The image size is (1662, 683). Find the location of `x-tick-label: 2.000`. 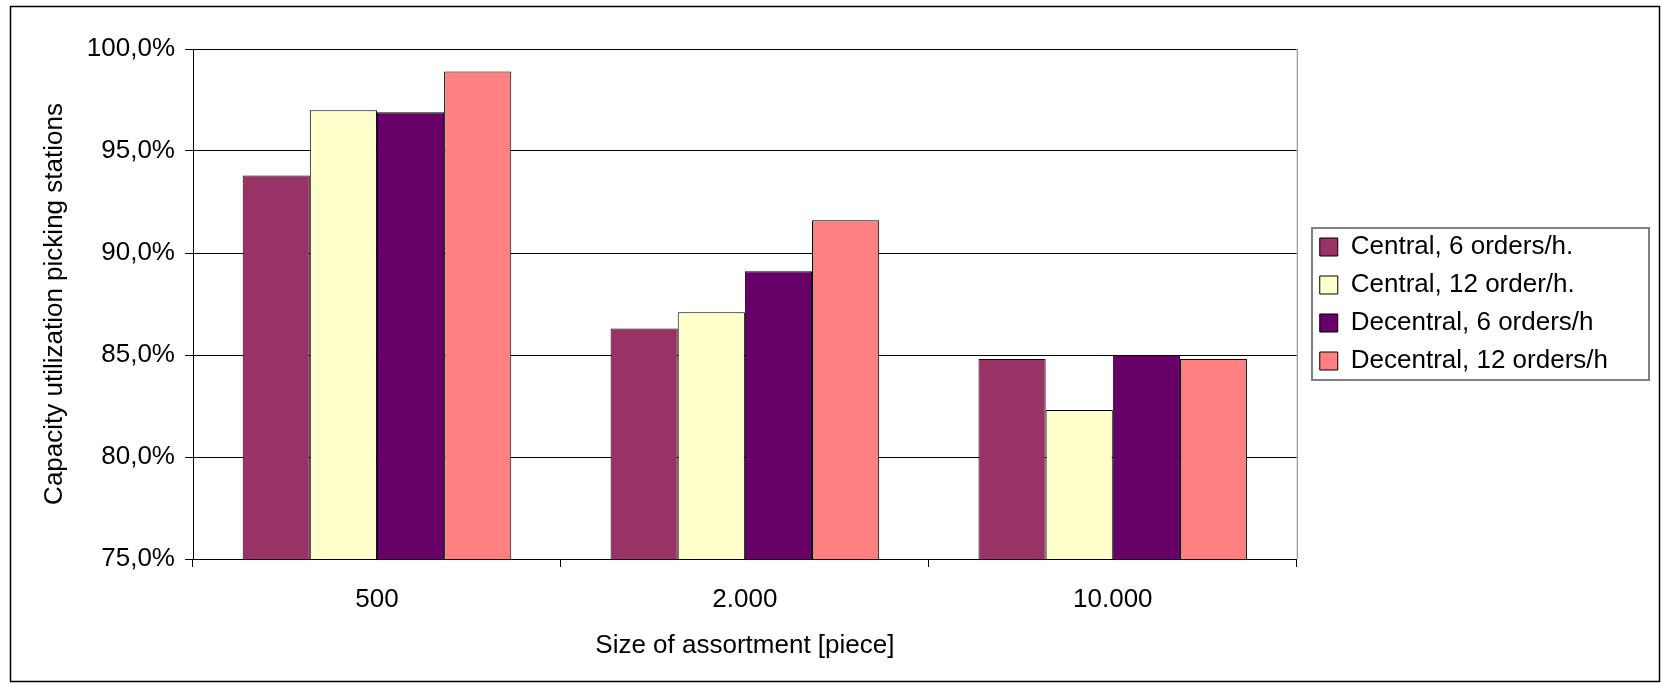

x-tick-label: 2.000 is located at coordinates (745, 597).